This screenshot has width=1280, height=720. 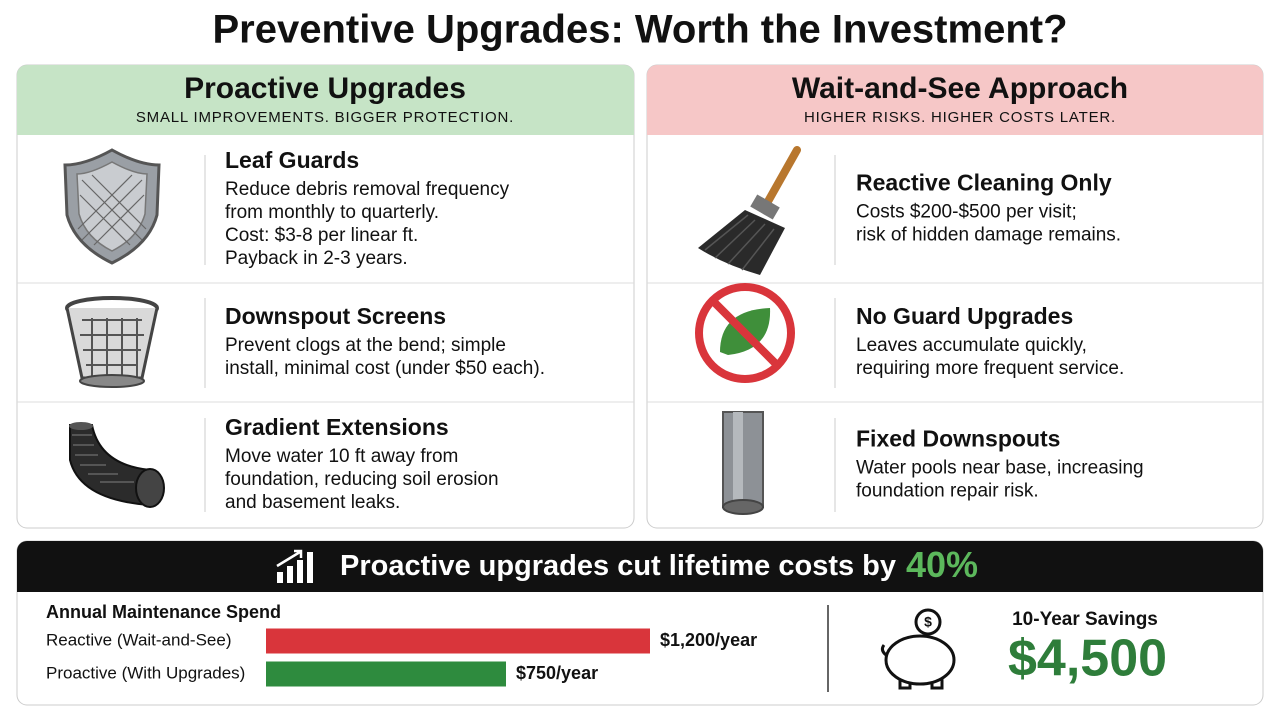 What do you see at coordinates (988, 235) in the screenshot?
I see `item-line: risk of hidden damage remains.` at bounding box center [988, 235].